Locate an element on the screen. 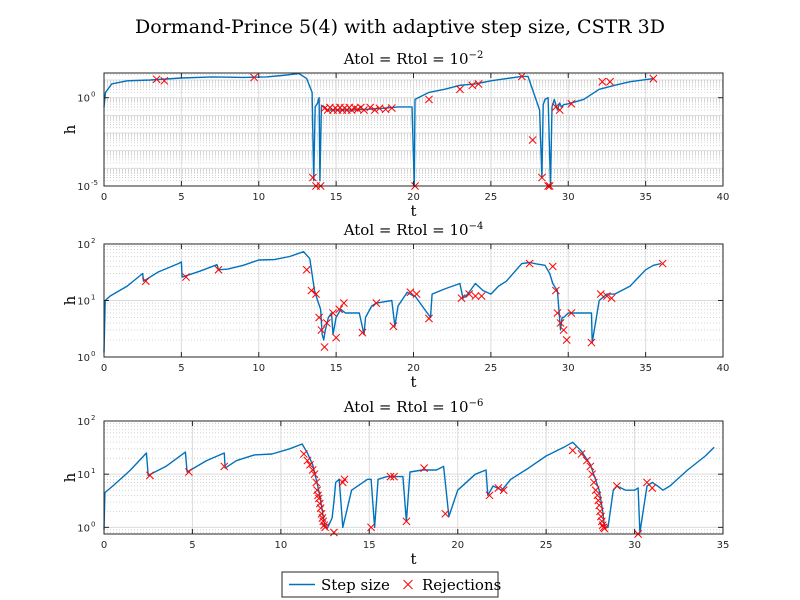 The width and height of the screenshot is (800, 600). legend-box is located at coordinates (390, 584).